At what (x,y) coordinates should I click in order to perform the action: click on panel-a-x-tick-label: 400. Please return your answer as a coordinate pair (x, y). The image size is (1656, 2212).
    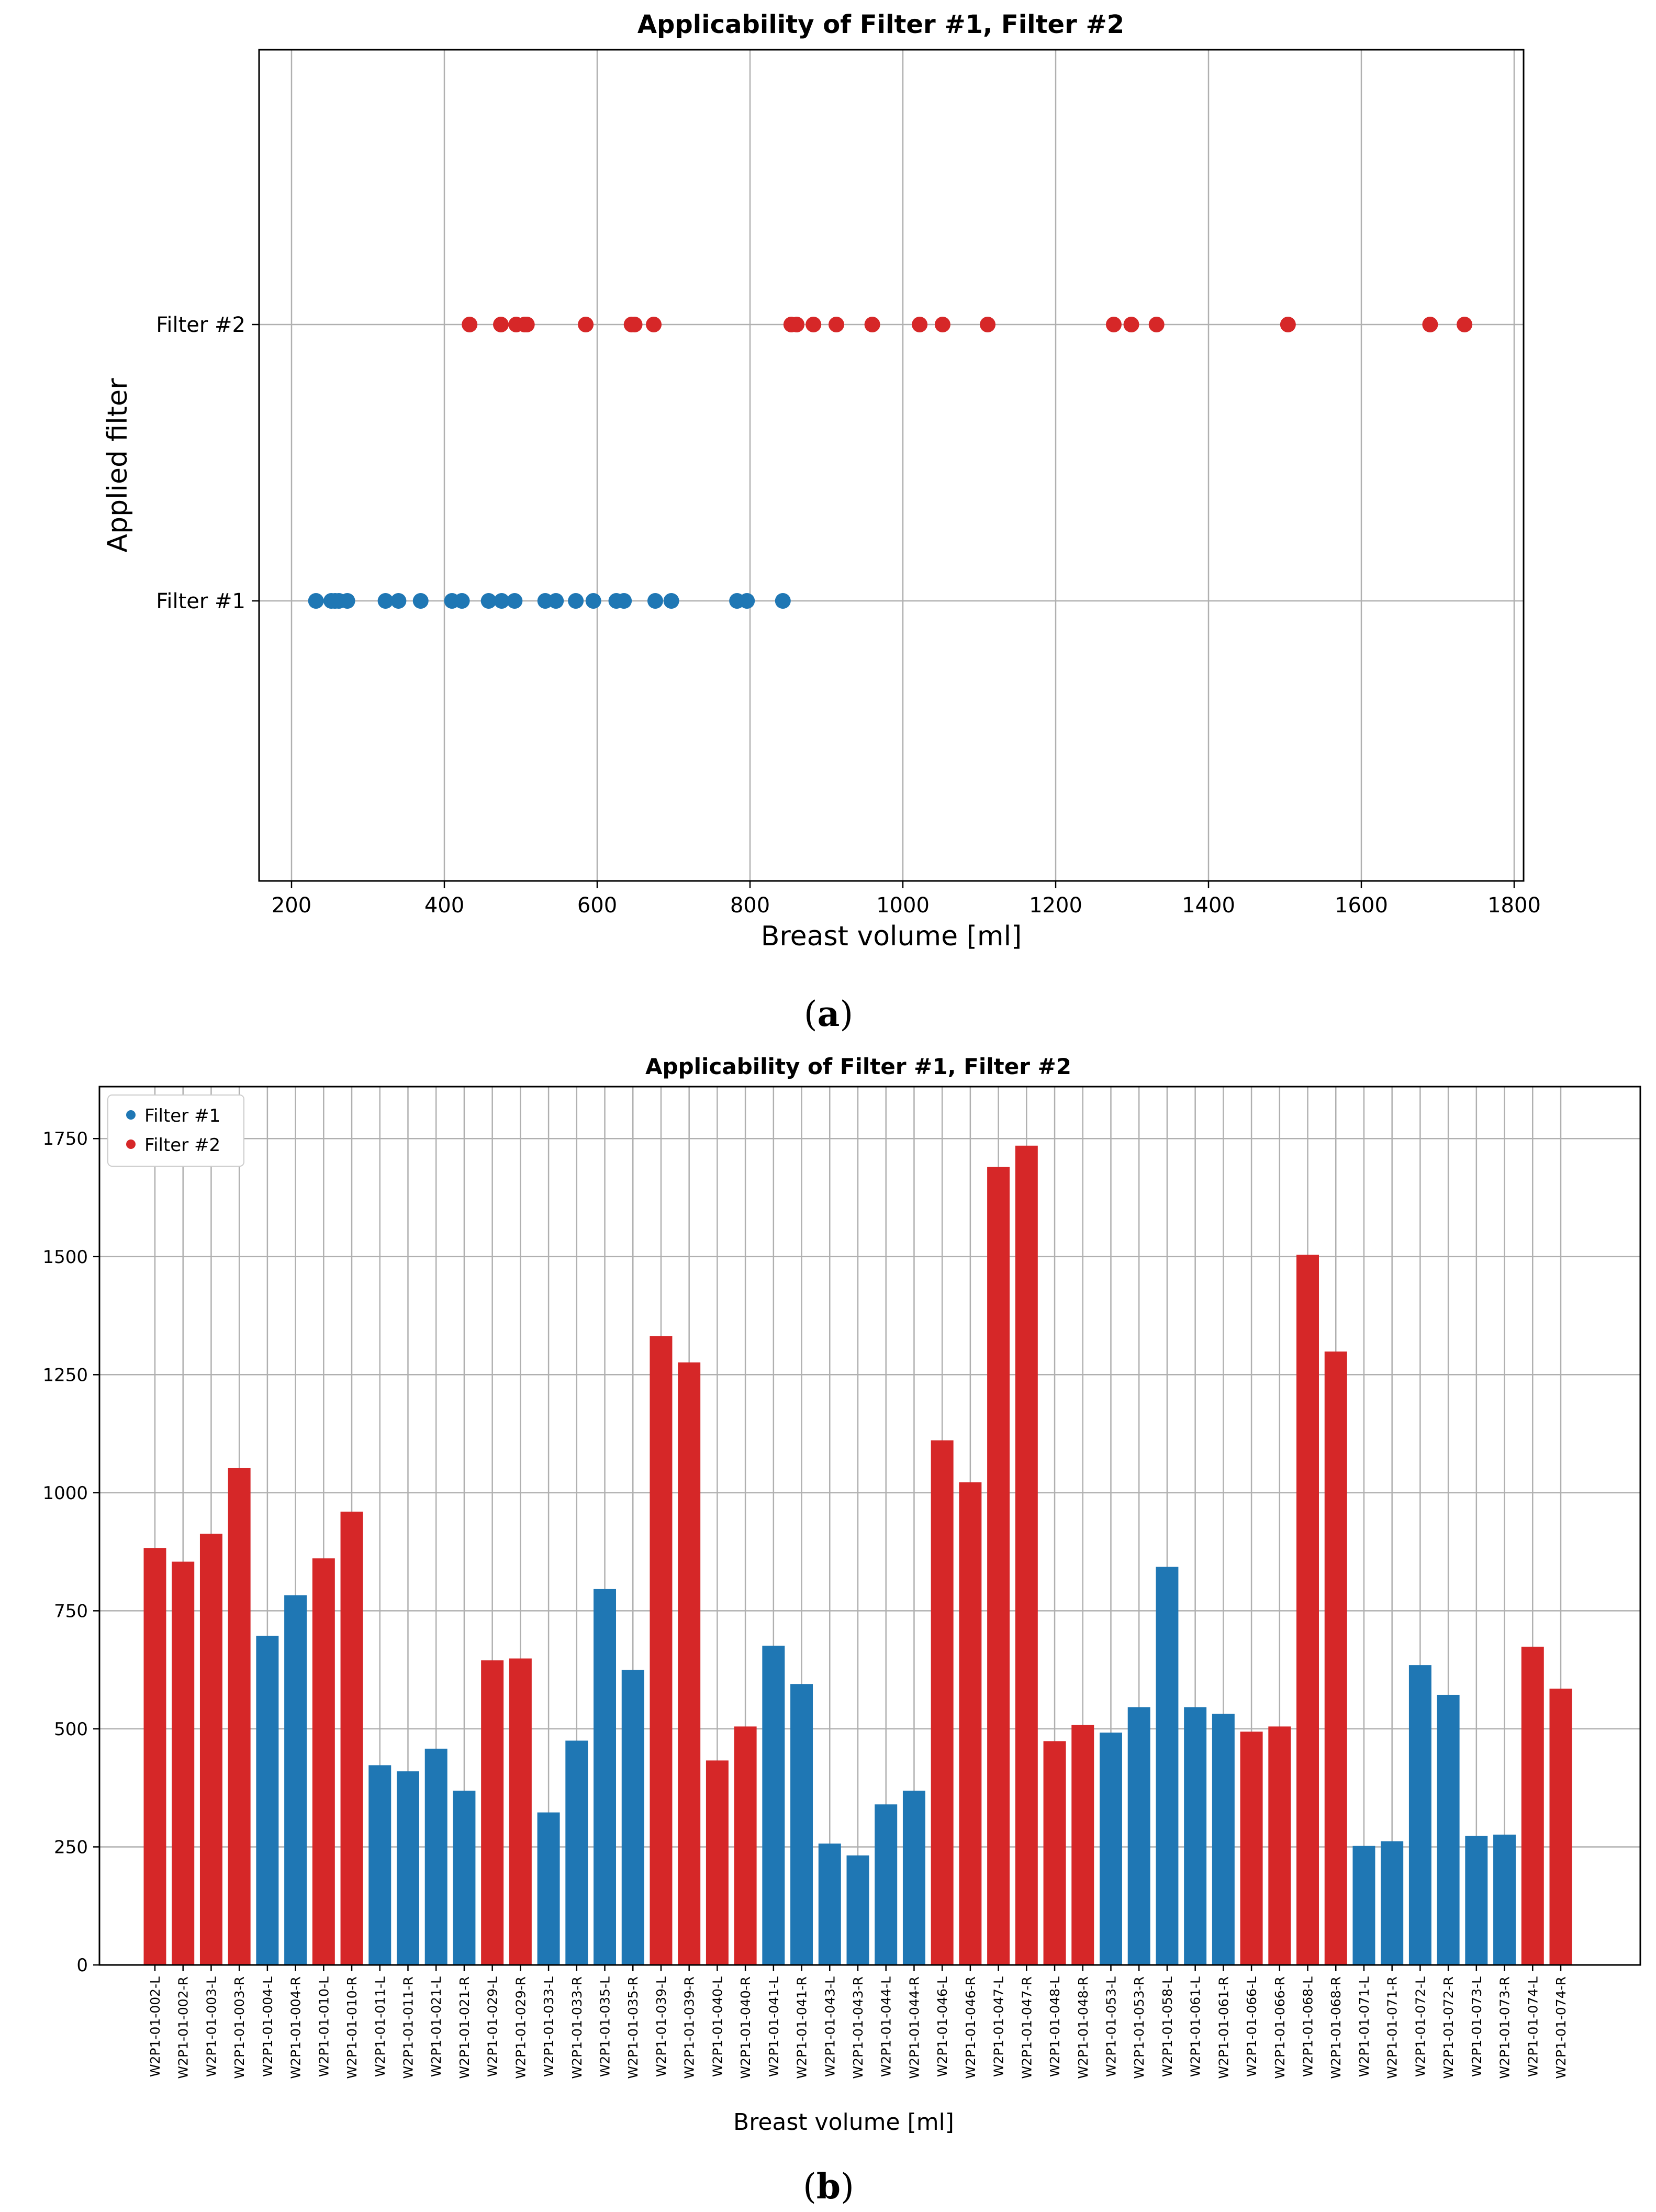
    Looking at the image, I should click on (444, 905).